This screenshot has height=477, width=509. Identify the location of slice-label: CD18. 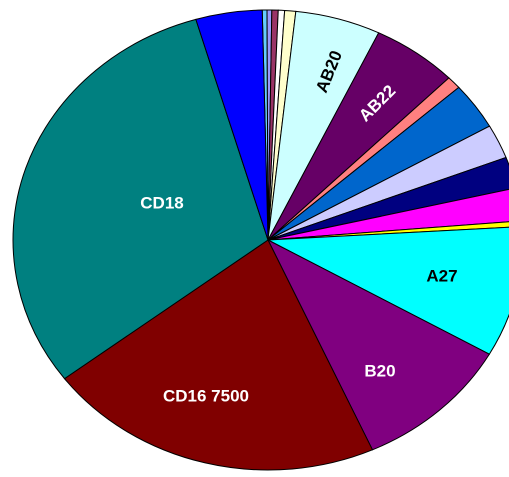
(161, 202).